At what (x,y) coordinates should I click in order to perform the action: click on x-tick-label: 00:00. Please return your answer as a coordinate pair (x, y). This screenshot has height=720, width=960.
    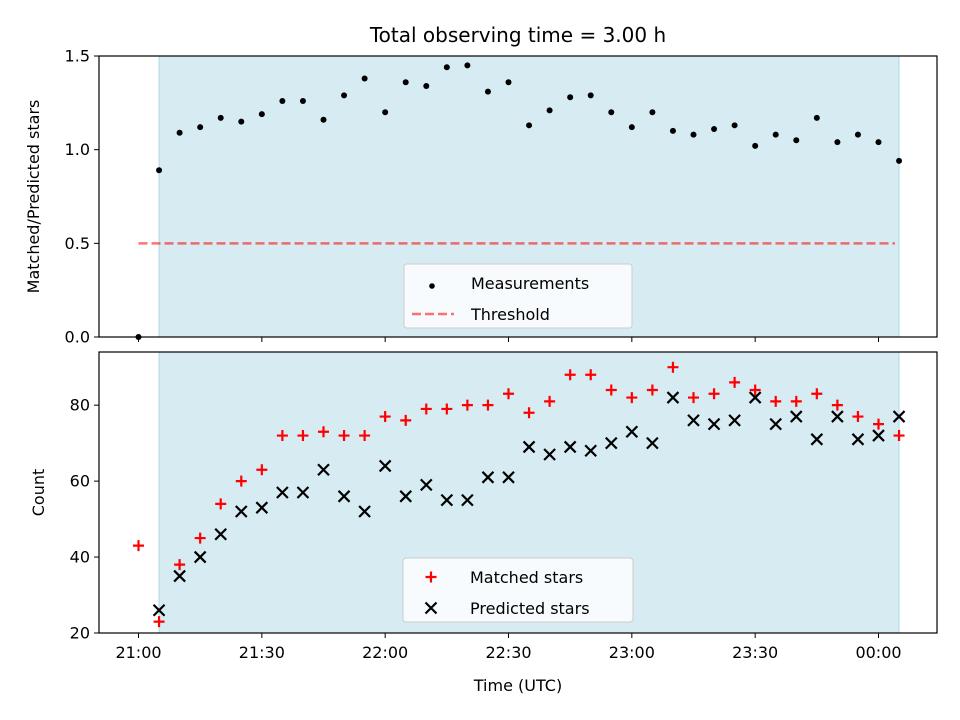
    Looking at the image, I should click on (878, 652).